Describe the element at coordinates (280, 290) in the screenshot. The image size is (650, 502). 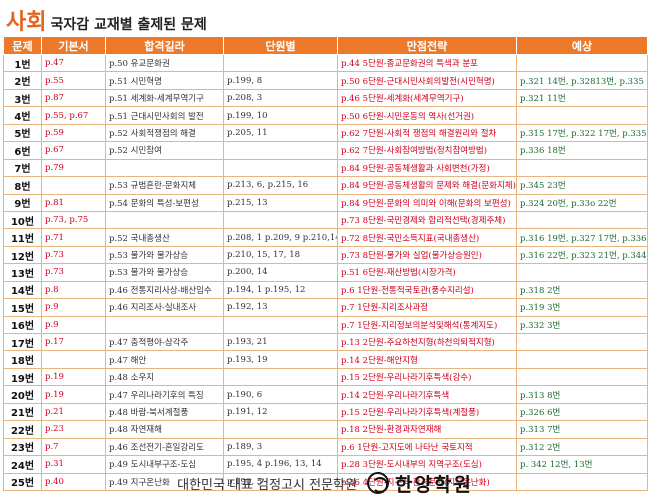
I see `unit-cell: p.194, 1 p.195, 12` at that location.